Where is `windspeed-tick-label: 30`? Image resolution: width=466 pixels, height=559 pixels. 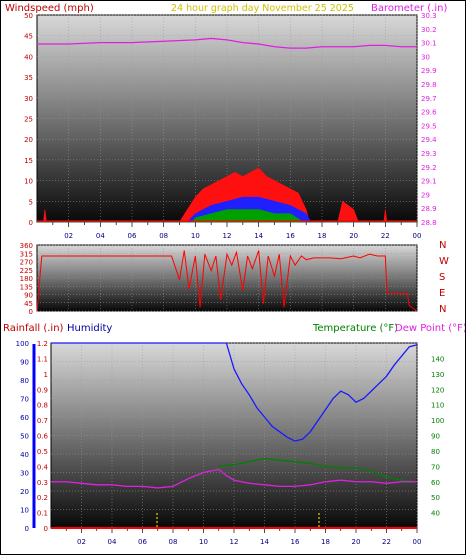 windspeed-tick-label: 30 is located at coordinates (28, 99).